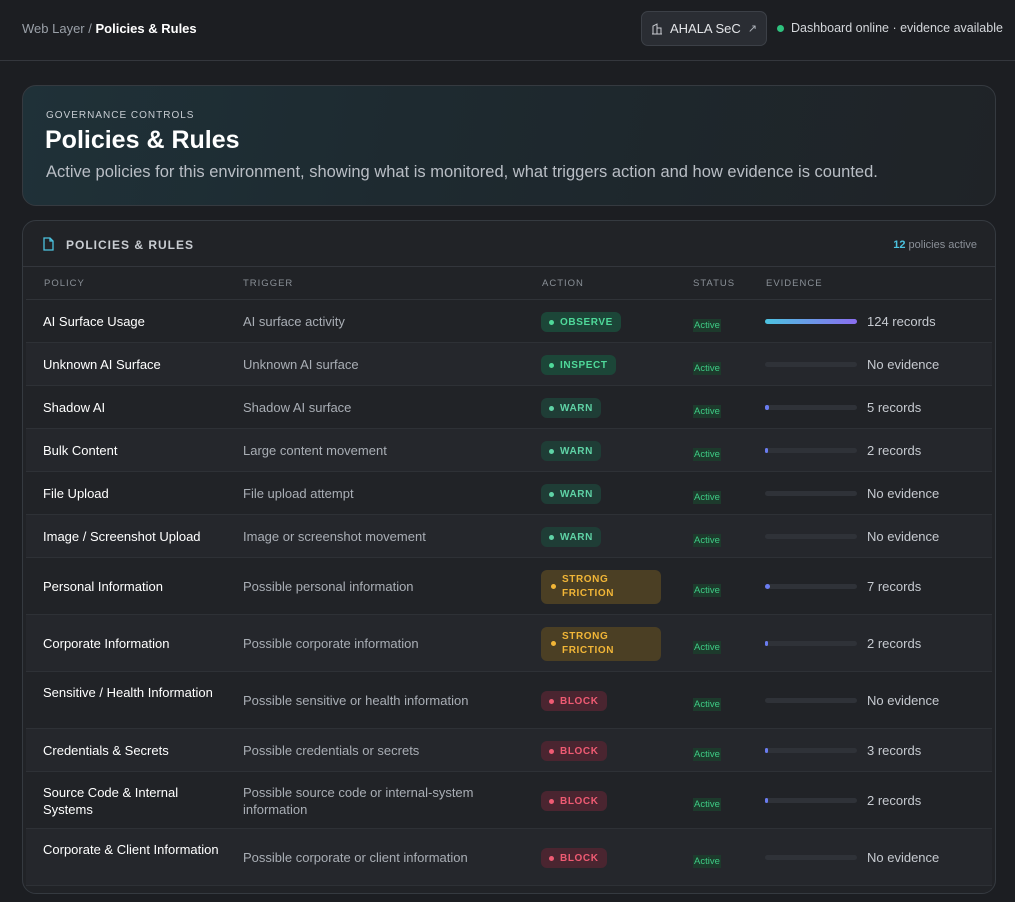 The image size is (1015, 902). Describe the element at coordinates (794, 283) in the screenshot. I see `column-header-evidence: EVIDENCE` at that location.